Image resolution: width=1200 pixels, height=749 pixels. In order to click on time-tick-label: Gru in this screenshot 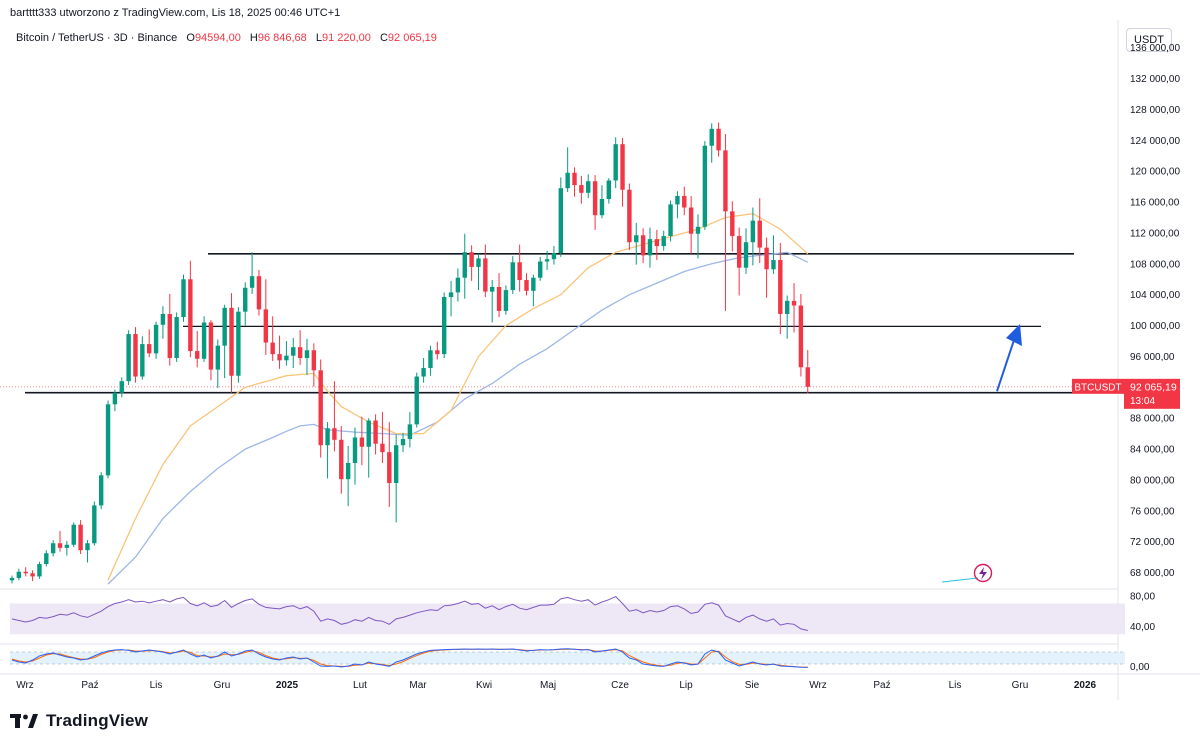, I will do `click(222, 685)`.